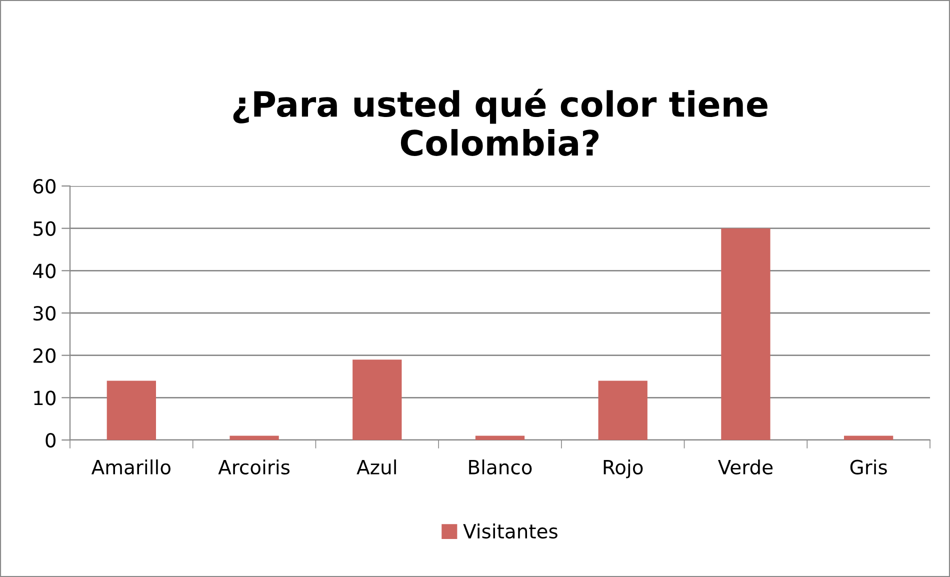 The width and height of the screenshot is (950, 577). I want to click on chart-title: ¿Para usted qué color tiene Colombia?, so click(500, 122).